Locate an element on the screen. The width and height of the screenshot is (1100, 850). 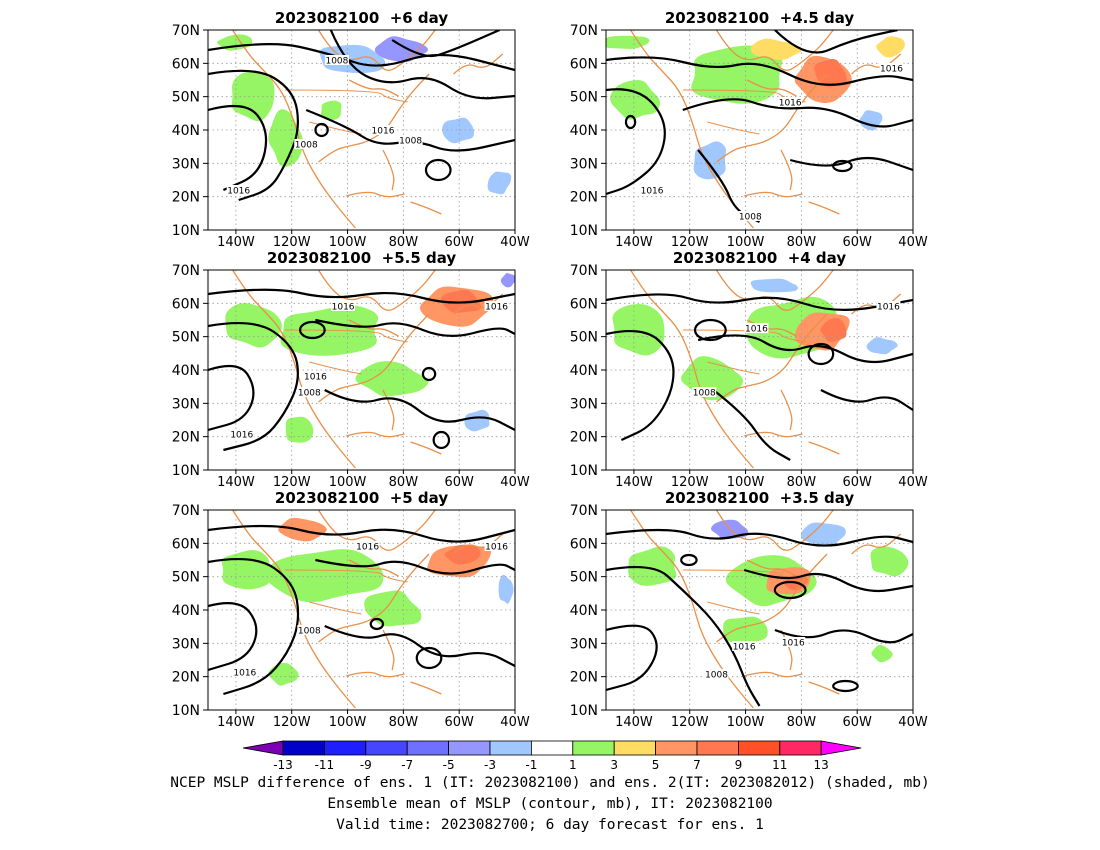
lat-label: 30N is located at coordinates (584, 644).